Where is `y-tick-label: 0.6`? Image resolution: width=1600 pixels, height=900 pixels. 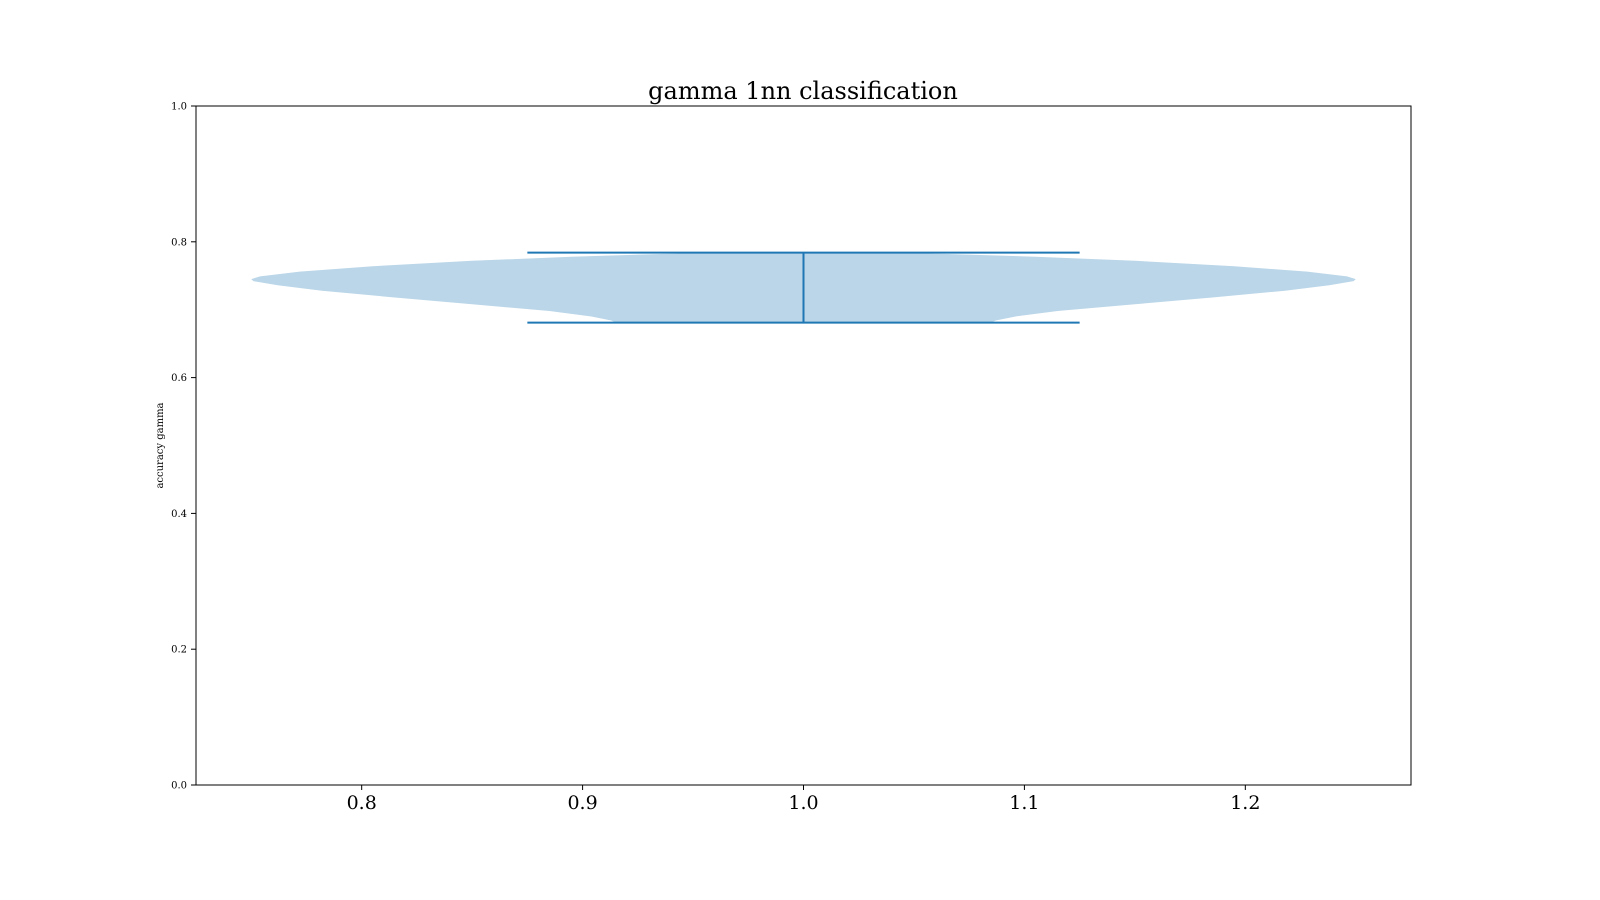
y-tick-label: 0.6 is located at coordinates (179, 378).